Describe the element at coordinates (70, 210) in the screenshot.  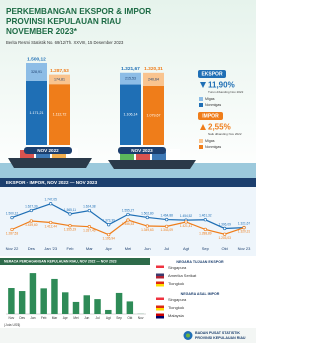
I see `value-label: 1.565,11` at that location.